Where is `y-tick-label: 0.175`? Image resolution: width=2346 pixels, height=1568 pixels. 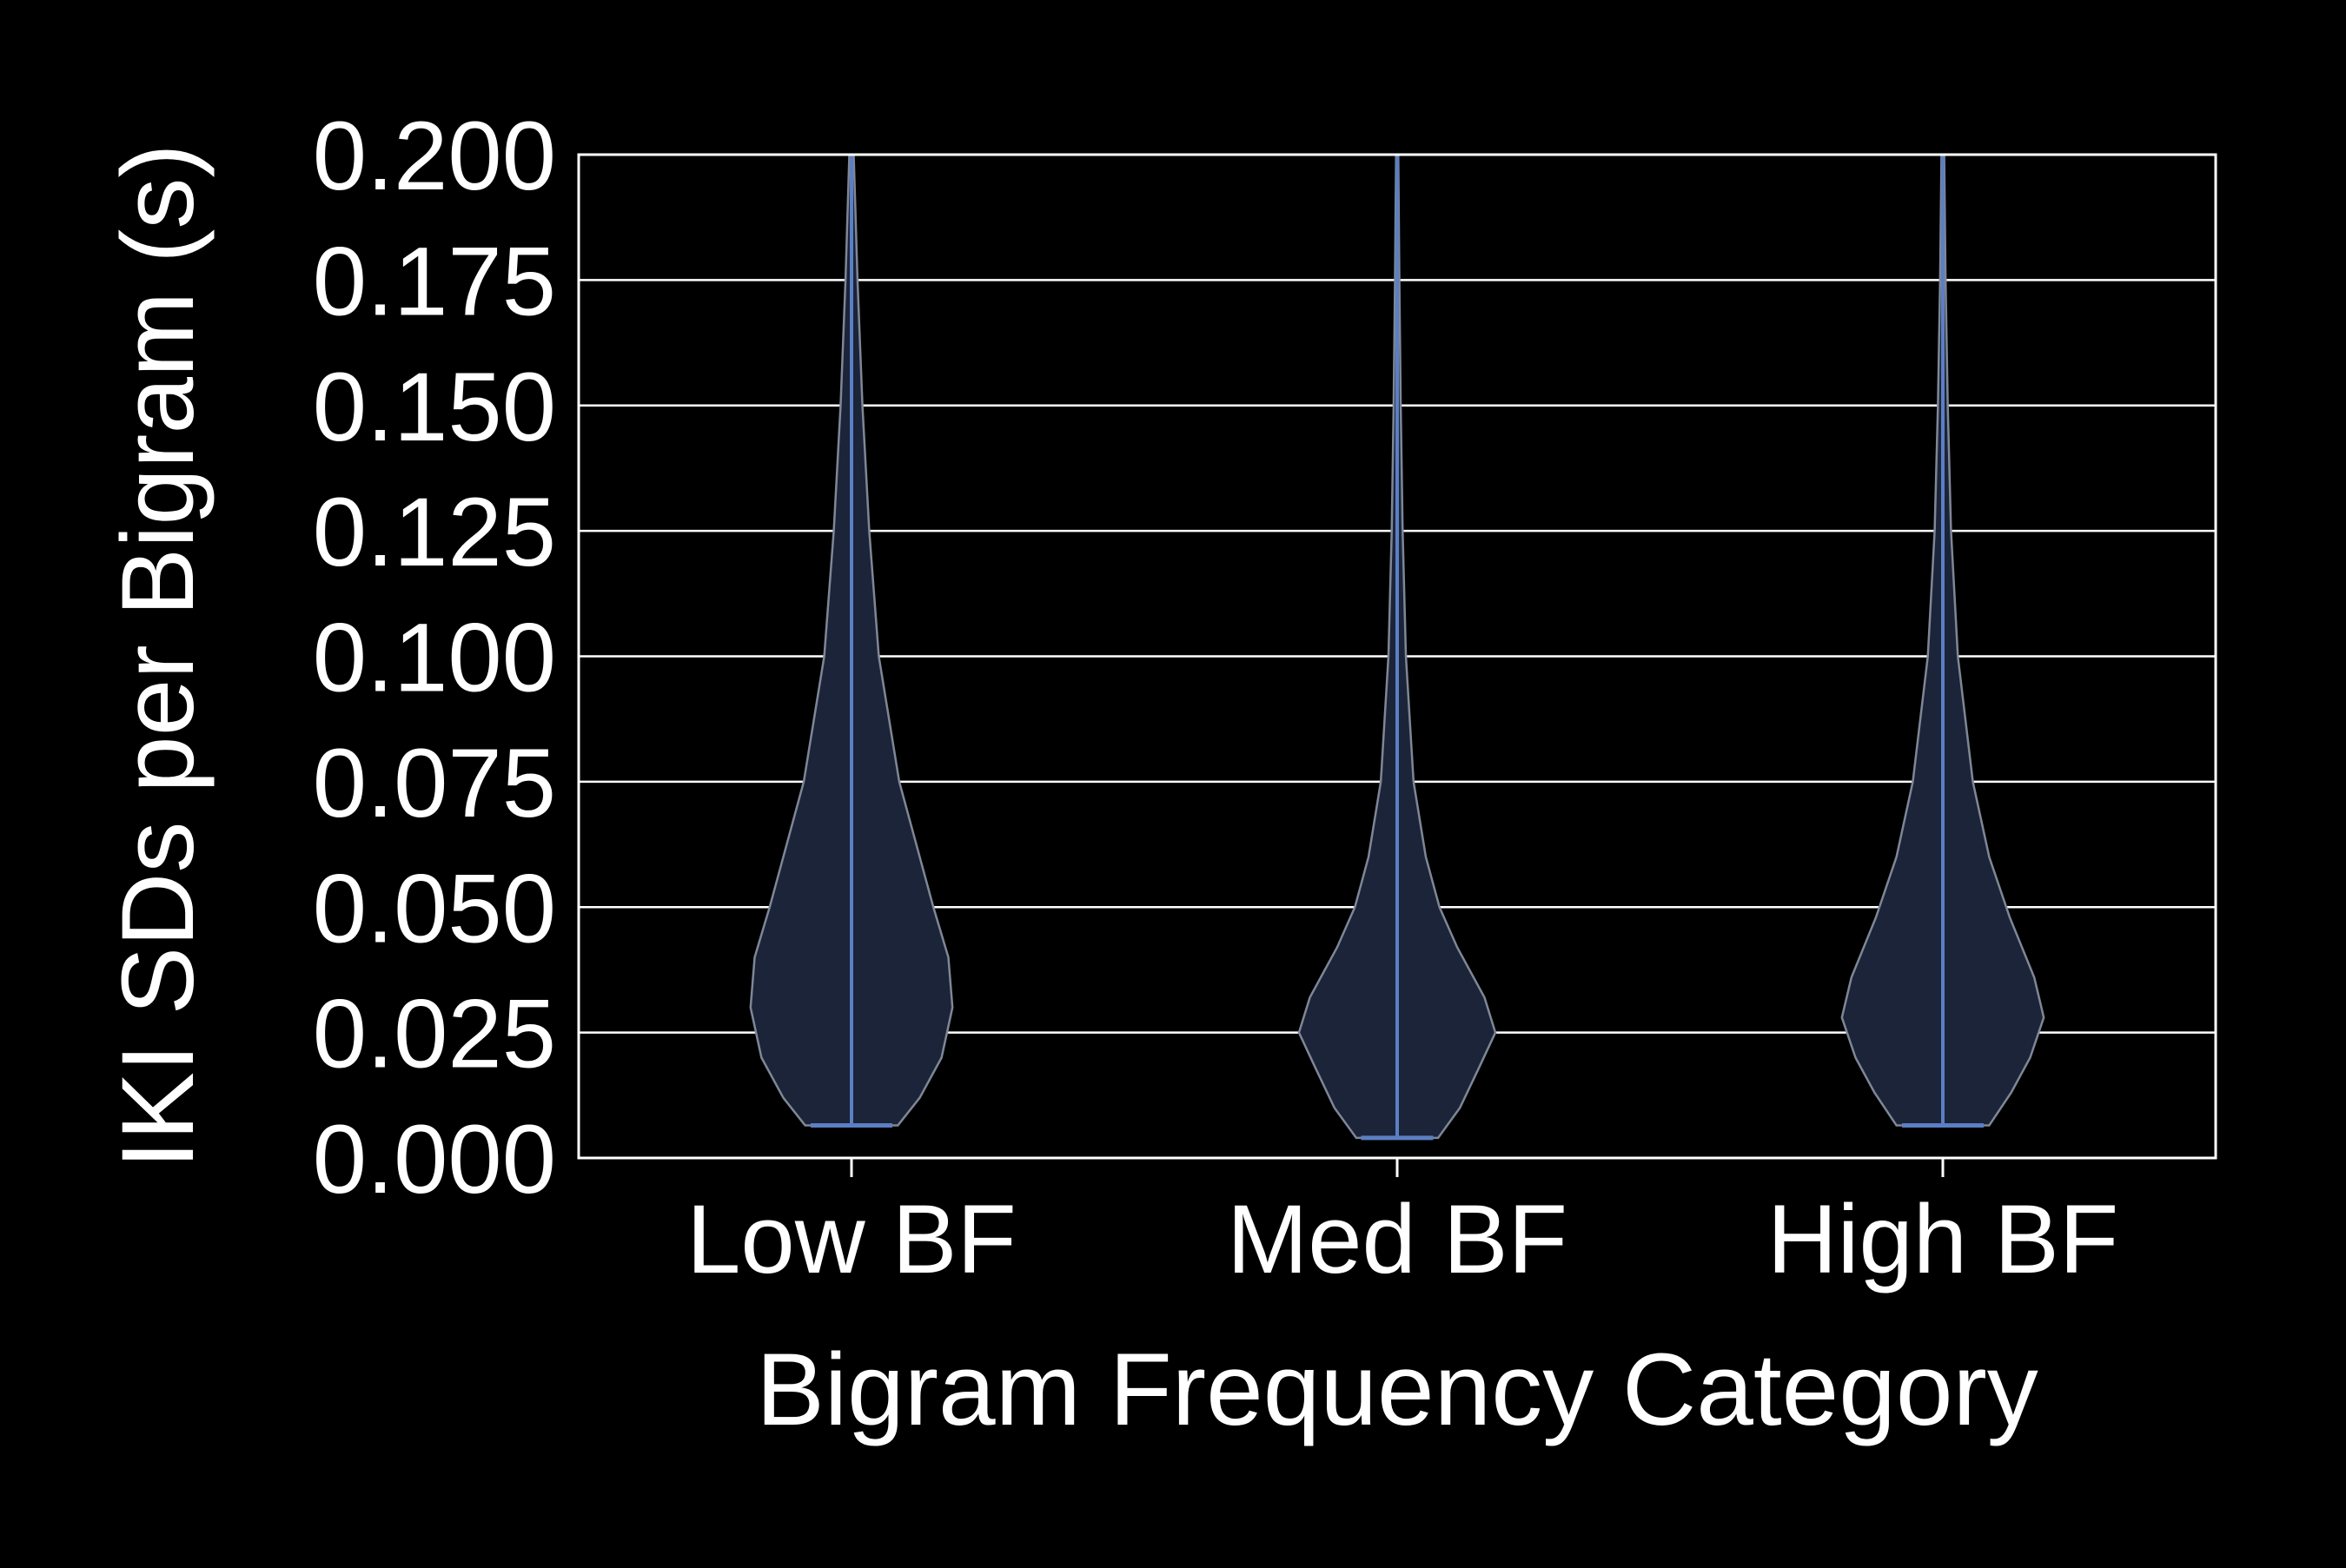 y-tick-label: 0.175 is located at coordinates (435, 281).